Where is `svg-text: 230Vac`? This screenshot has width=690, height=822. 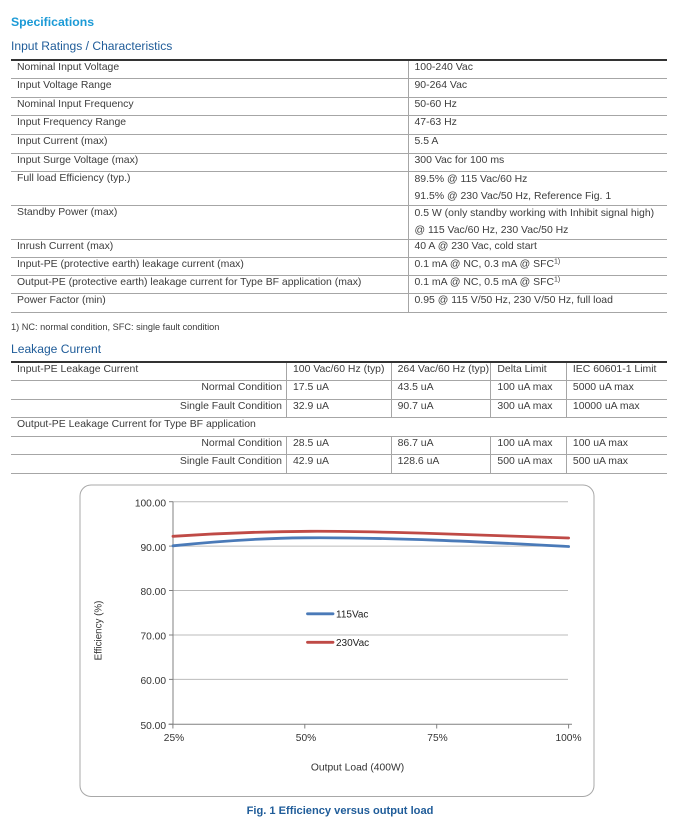 svg-text: 230Vac is located at coordinates (352, 643).